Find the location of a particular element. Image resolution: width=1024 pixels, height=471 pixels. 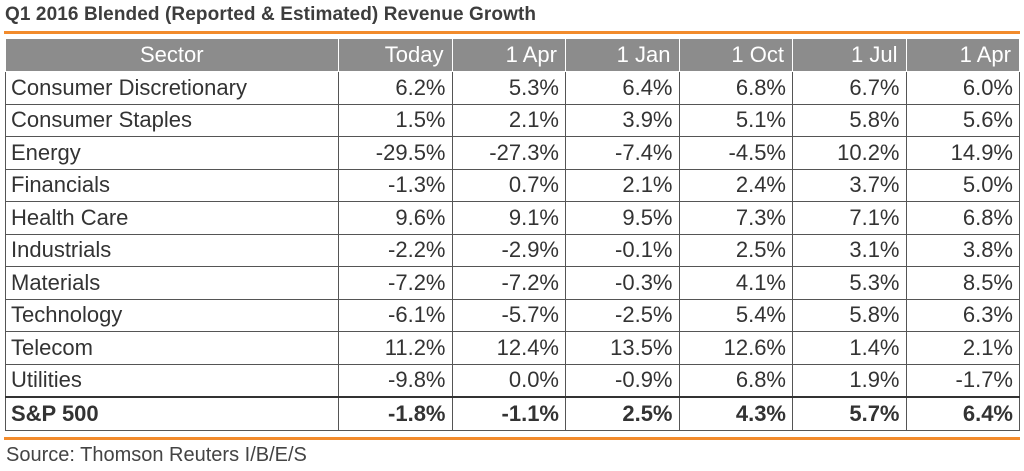

value-cell: 5.7% is located at coordinates (849, 413).